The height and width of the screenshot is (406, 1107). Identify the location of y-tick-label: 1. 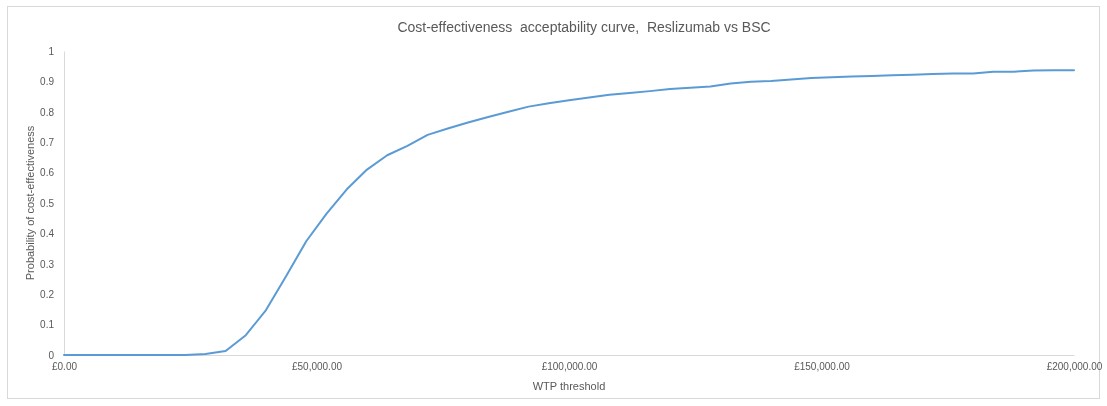
(51, 51).